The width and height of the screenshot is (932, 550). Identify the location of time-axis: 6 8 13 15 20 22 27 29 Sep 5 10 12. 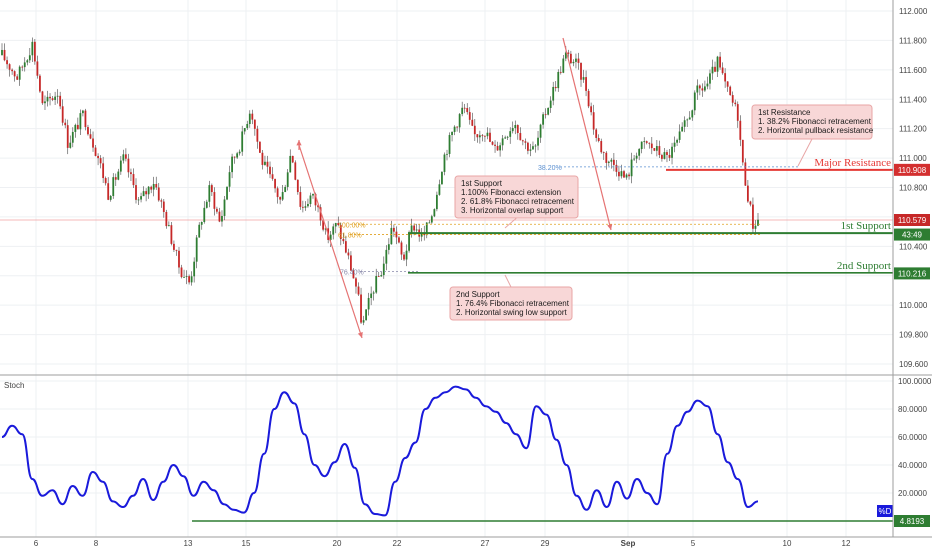
(442, 543).